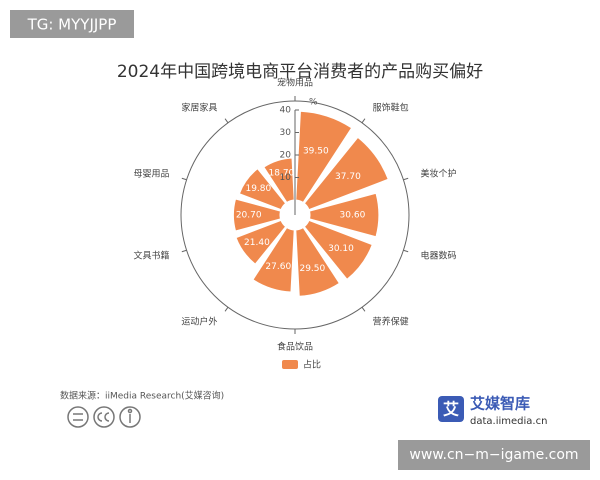 The height and width of the screenshot is (480, 600). Describe the element at coordinates (439, 174) in the screenshot. I see `category-label: 美妆个护` at that location.